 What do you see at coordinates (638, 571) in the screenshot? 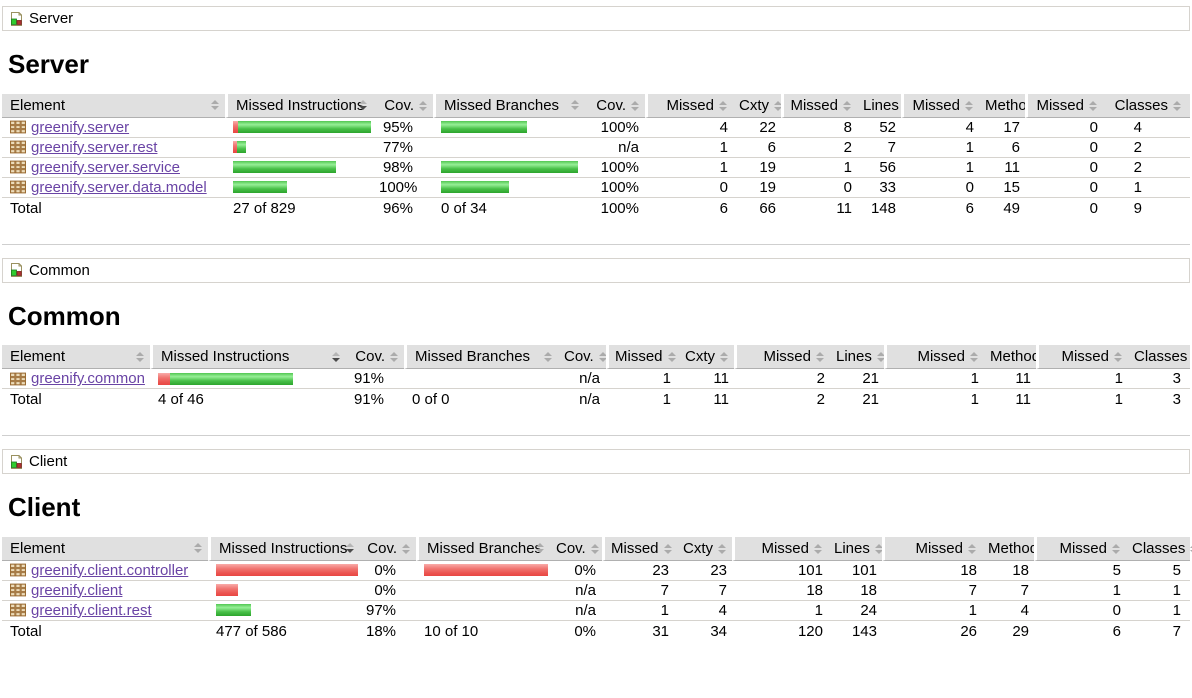
I see `counter-value: 23` at bounding box center [638, 571].